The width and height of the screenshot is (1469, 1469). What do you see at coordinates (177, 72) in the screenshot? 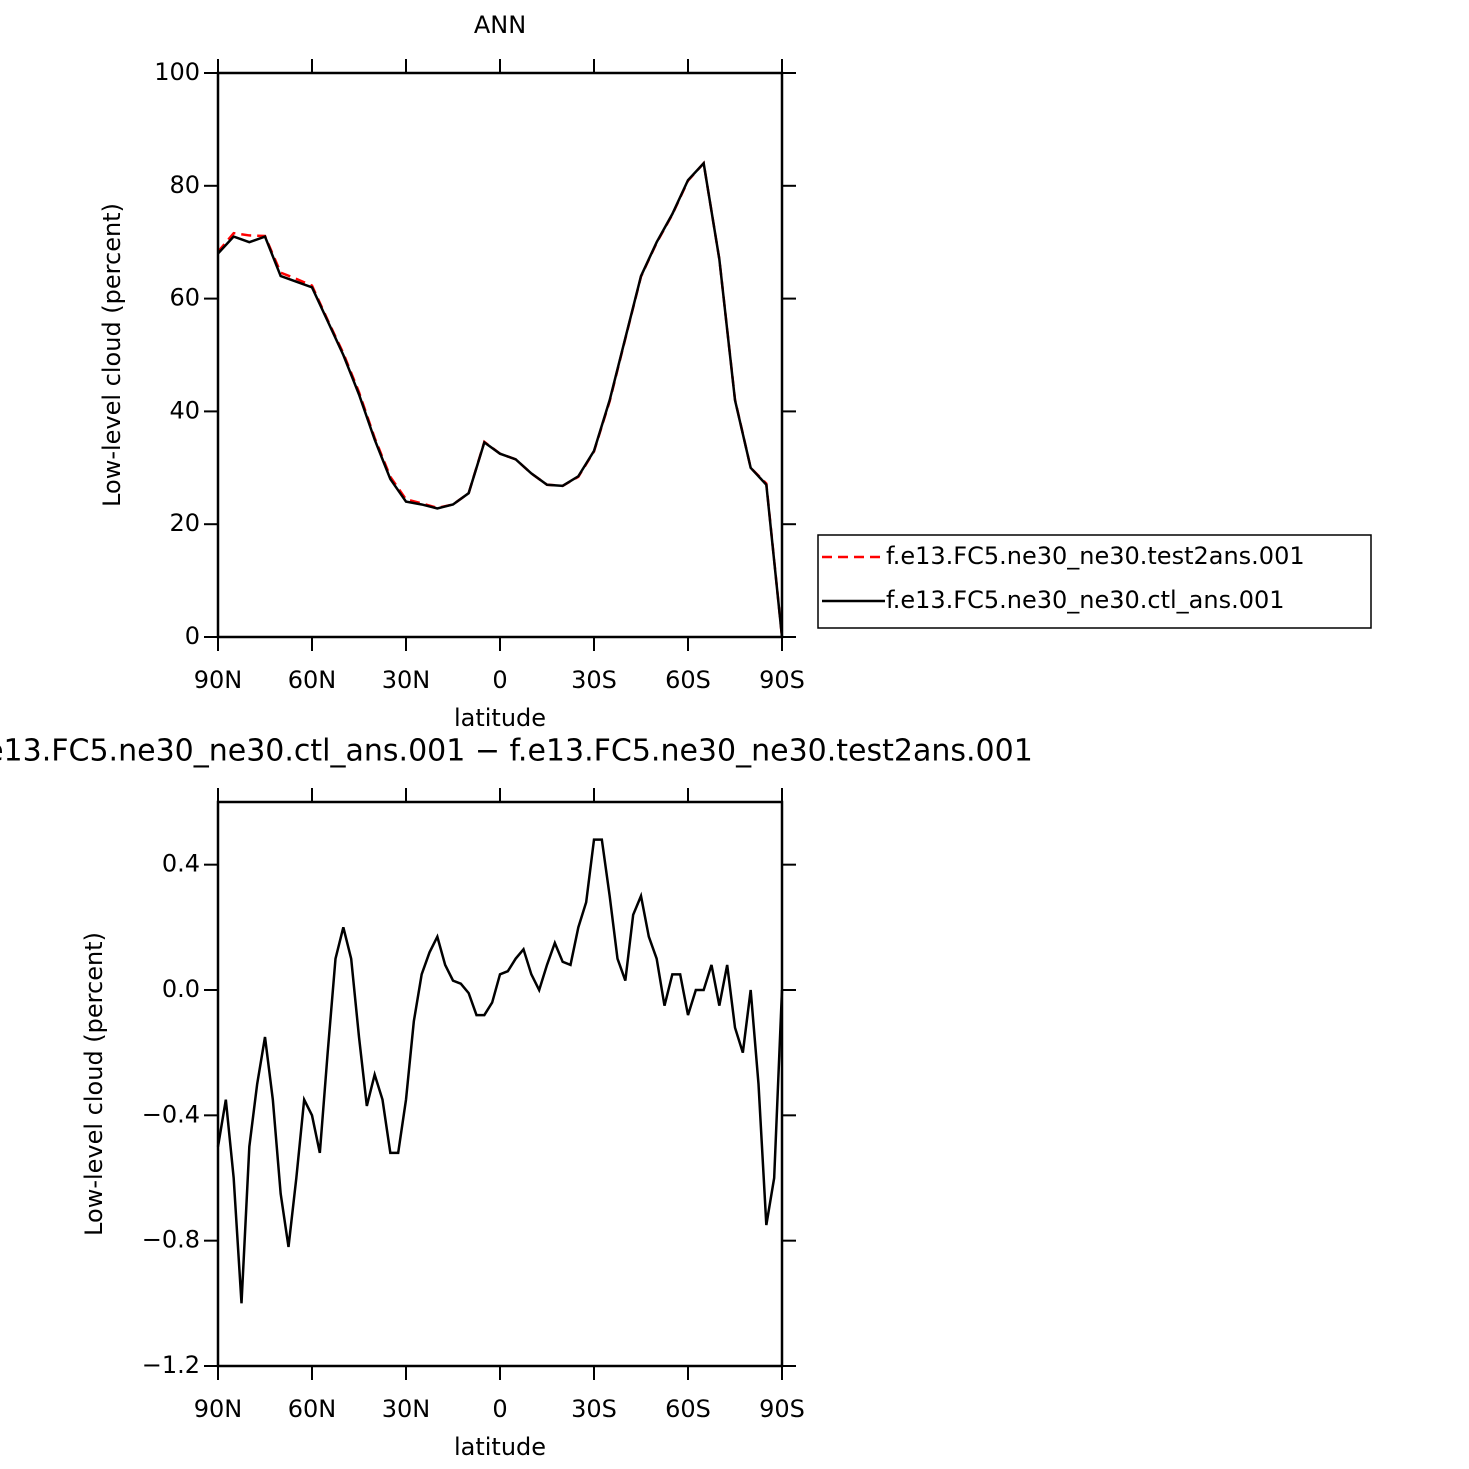
I see `y-tick-label: 100` at bounding box center [177, 72].